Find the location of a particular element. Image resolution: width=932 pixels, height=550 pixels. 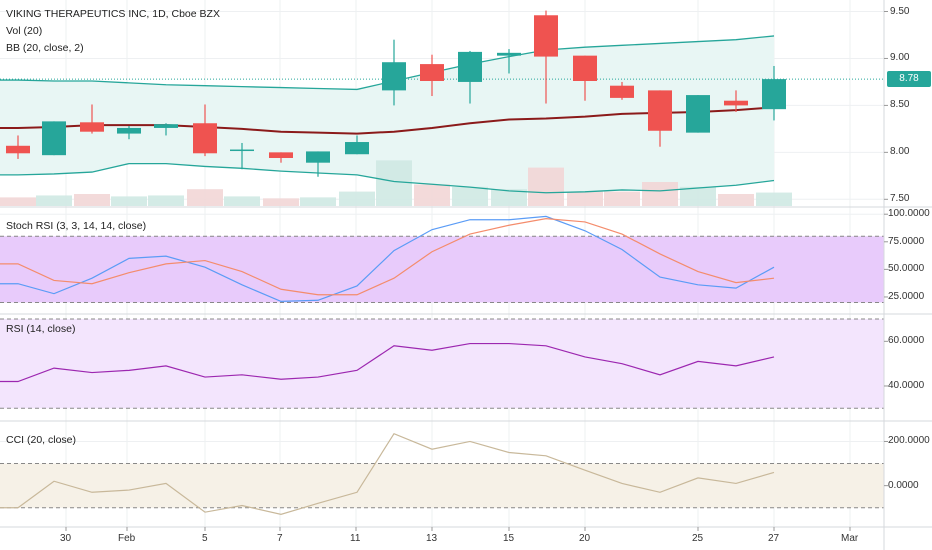

main-title: VIKING THERAPEUTICS INC, 1D, Cboe BZX is located at coordinates (113, 14).